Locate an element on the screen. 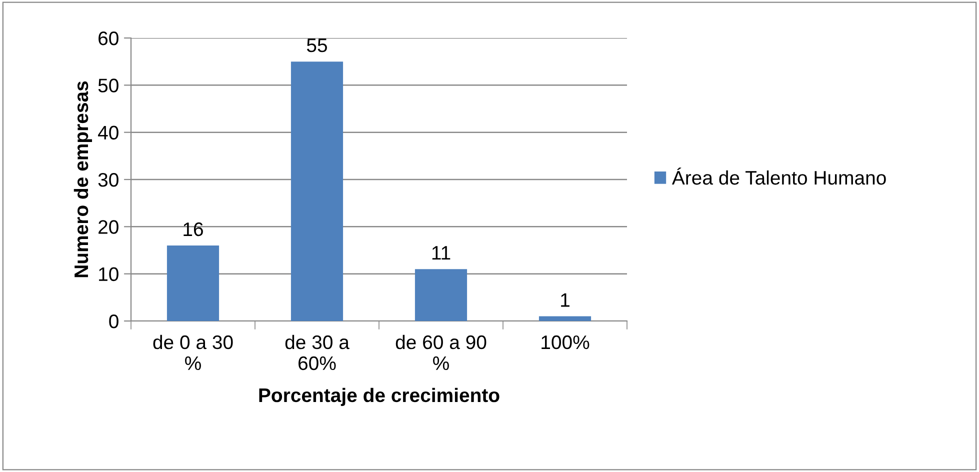 The height and width of the screenshot is (472, 979). y-tick-label: 10 is located at coordinates (108, 274).